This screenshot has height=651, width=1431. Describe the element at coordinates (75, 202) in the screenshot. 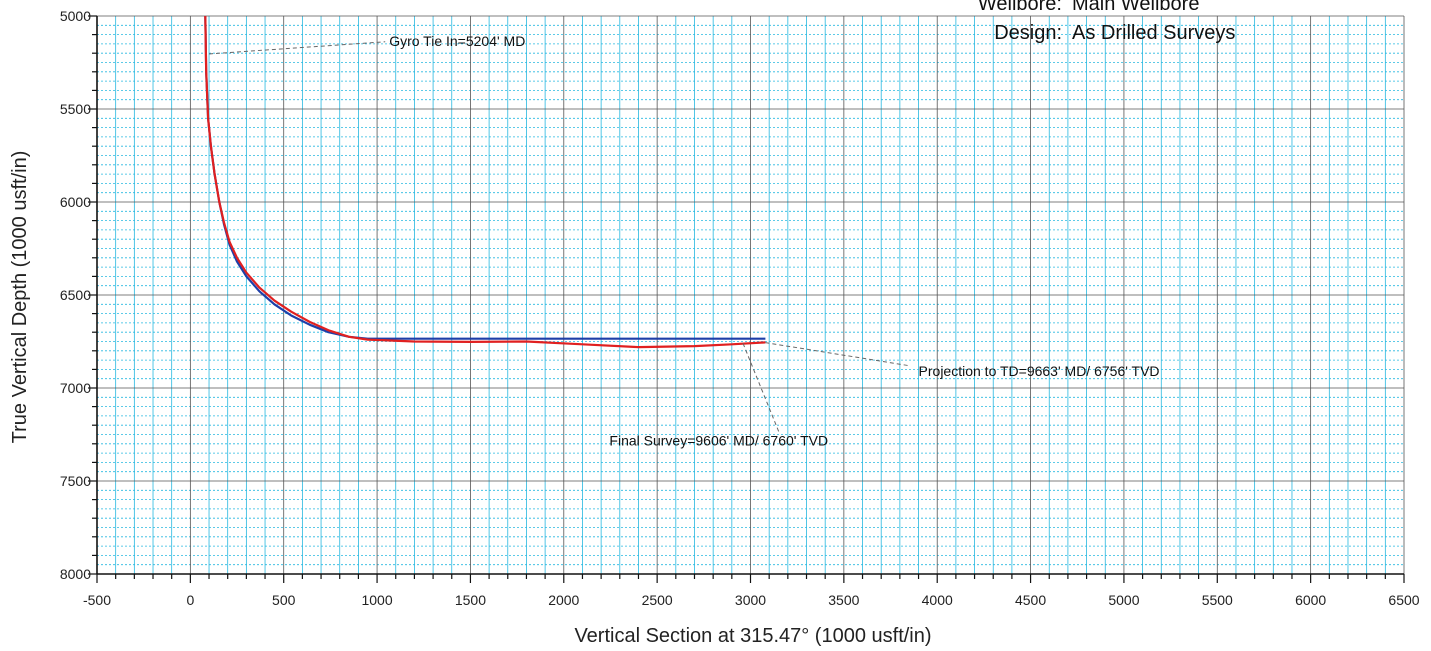

I see `y-tick-label: 6000` at that location.